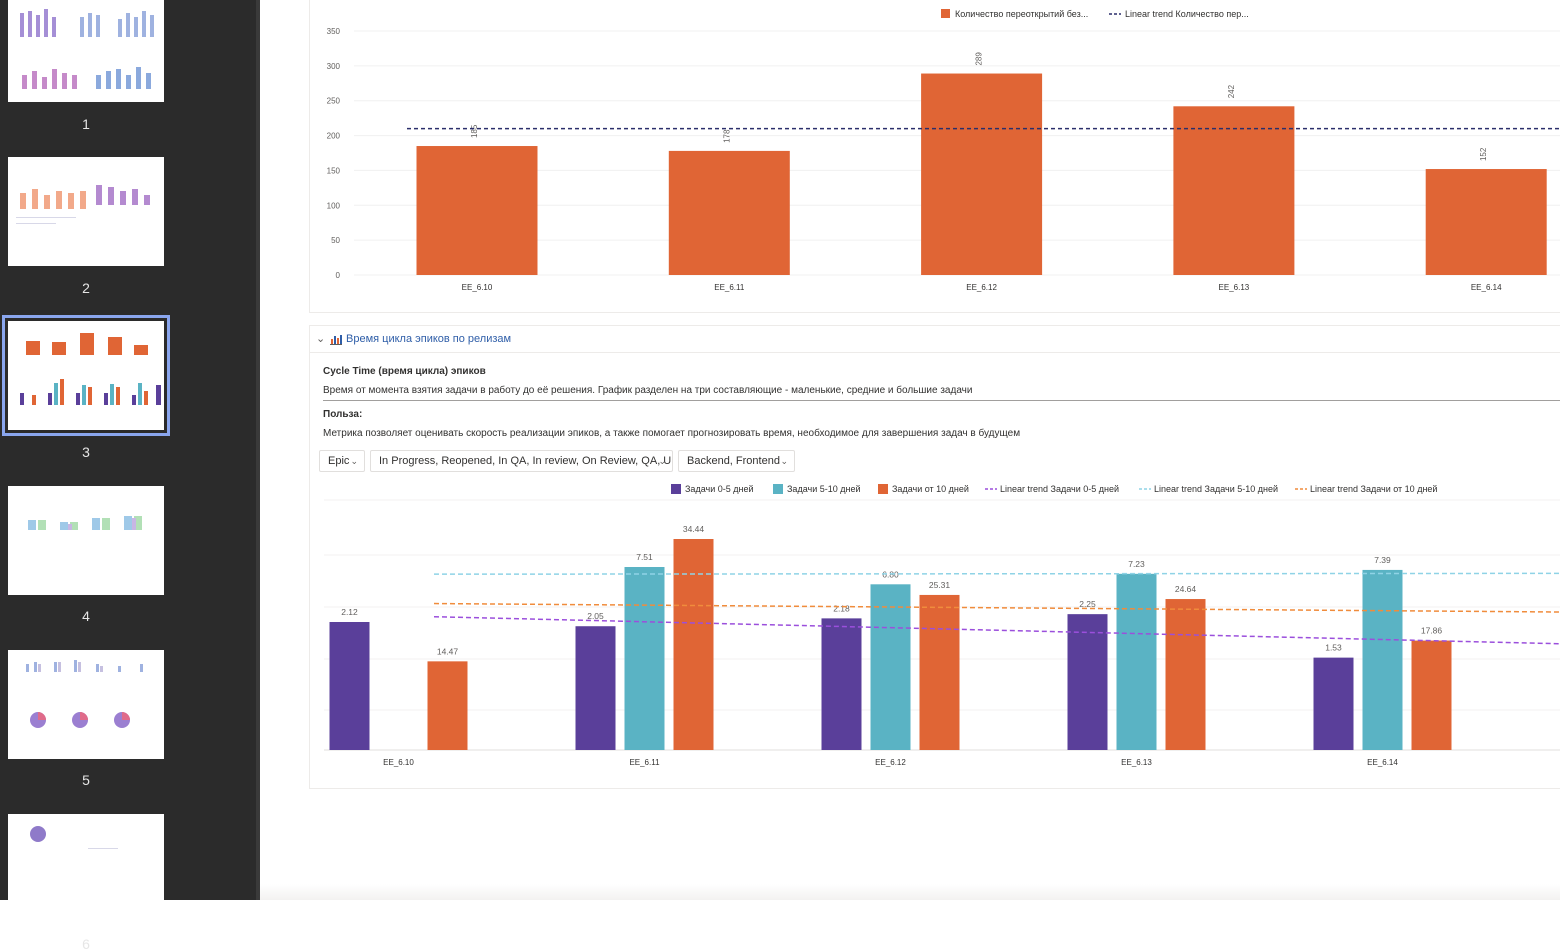 Image resolution: width=1560 pixels, height=952 pixels. Describe the element at coordinates (258, 450) in the screenshot. I see `sidebar-splitter` at that location.